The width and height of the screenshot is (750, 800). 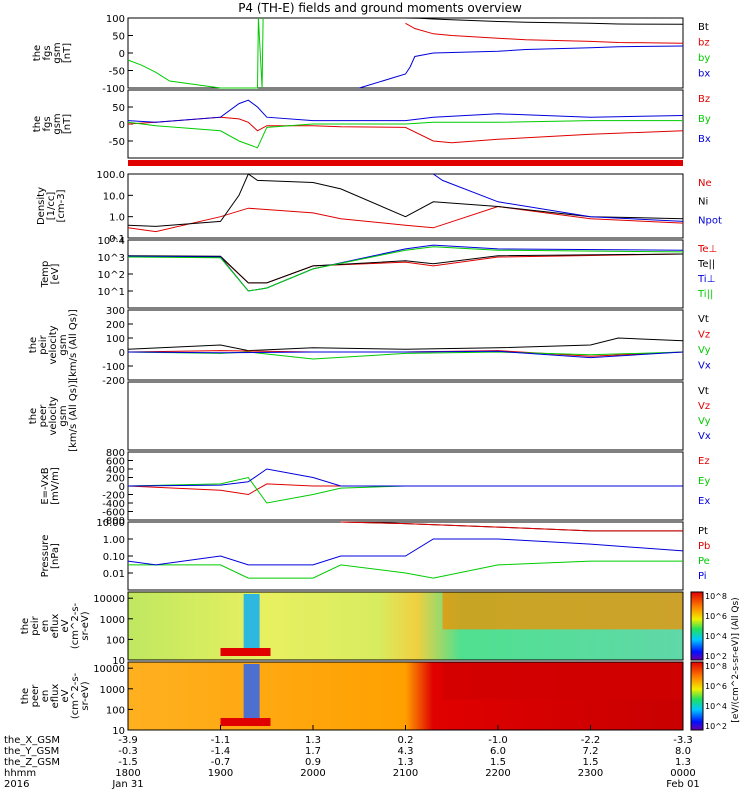 I want to click on x-row-name: the_X_GSM, so click(x=32, y=740).